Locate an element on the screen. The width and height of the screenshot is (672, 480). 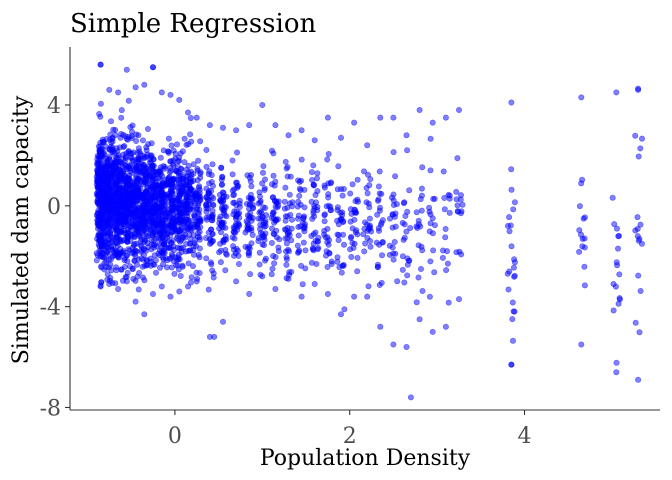
y-ticks: 4 0 -4 -8 is located at coordinates (55, 257).